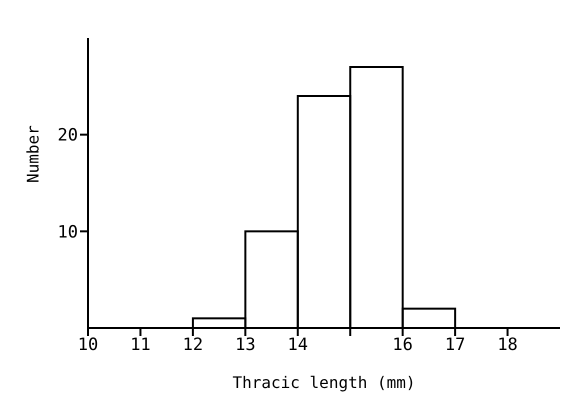 This screenshot has width=568, height=417. What do you see at coordinates (507, 345) in the screenshot?
I see `x-tick-label: 18` at bounding box center [507, 345].